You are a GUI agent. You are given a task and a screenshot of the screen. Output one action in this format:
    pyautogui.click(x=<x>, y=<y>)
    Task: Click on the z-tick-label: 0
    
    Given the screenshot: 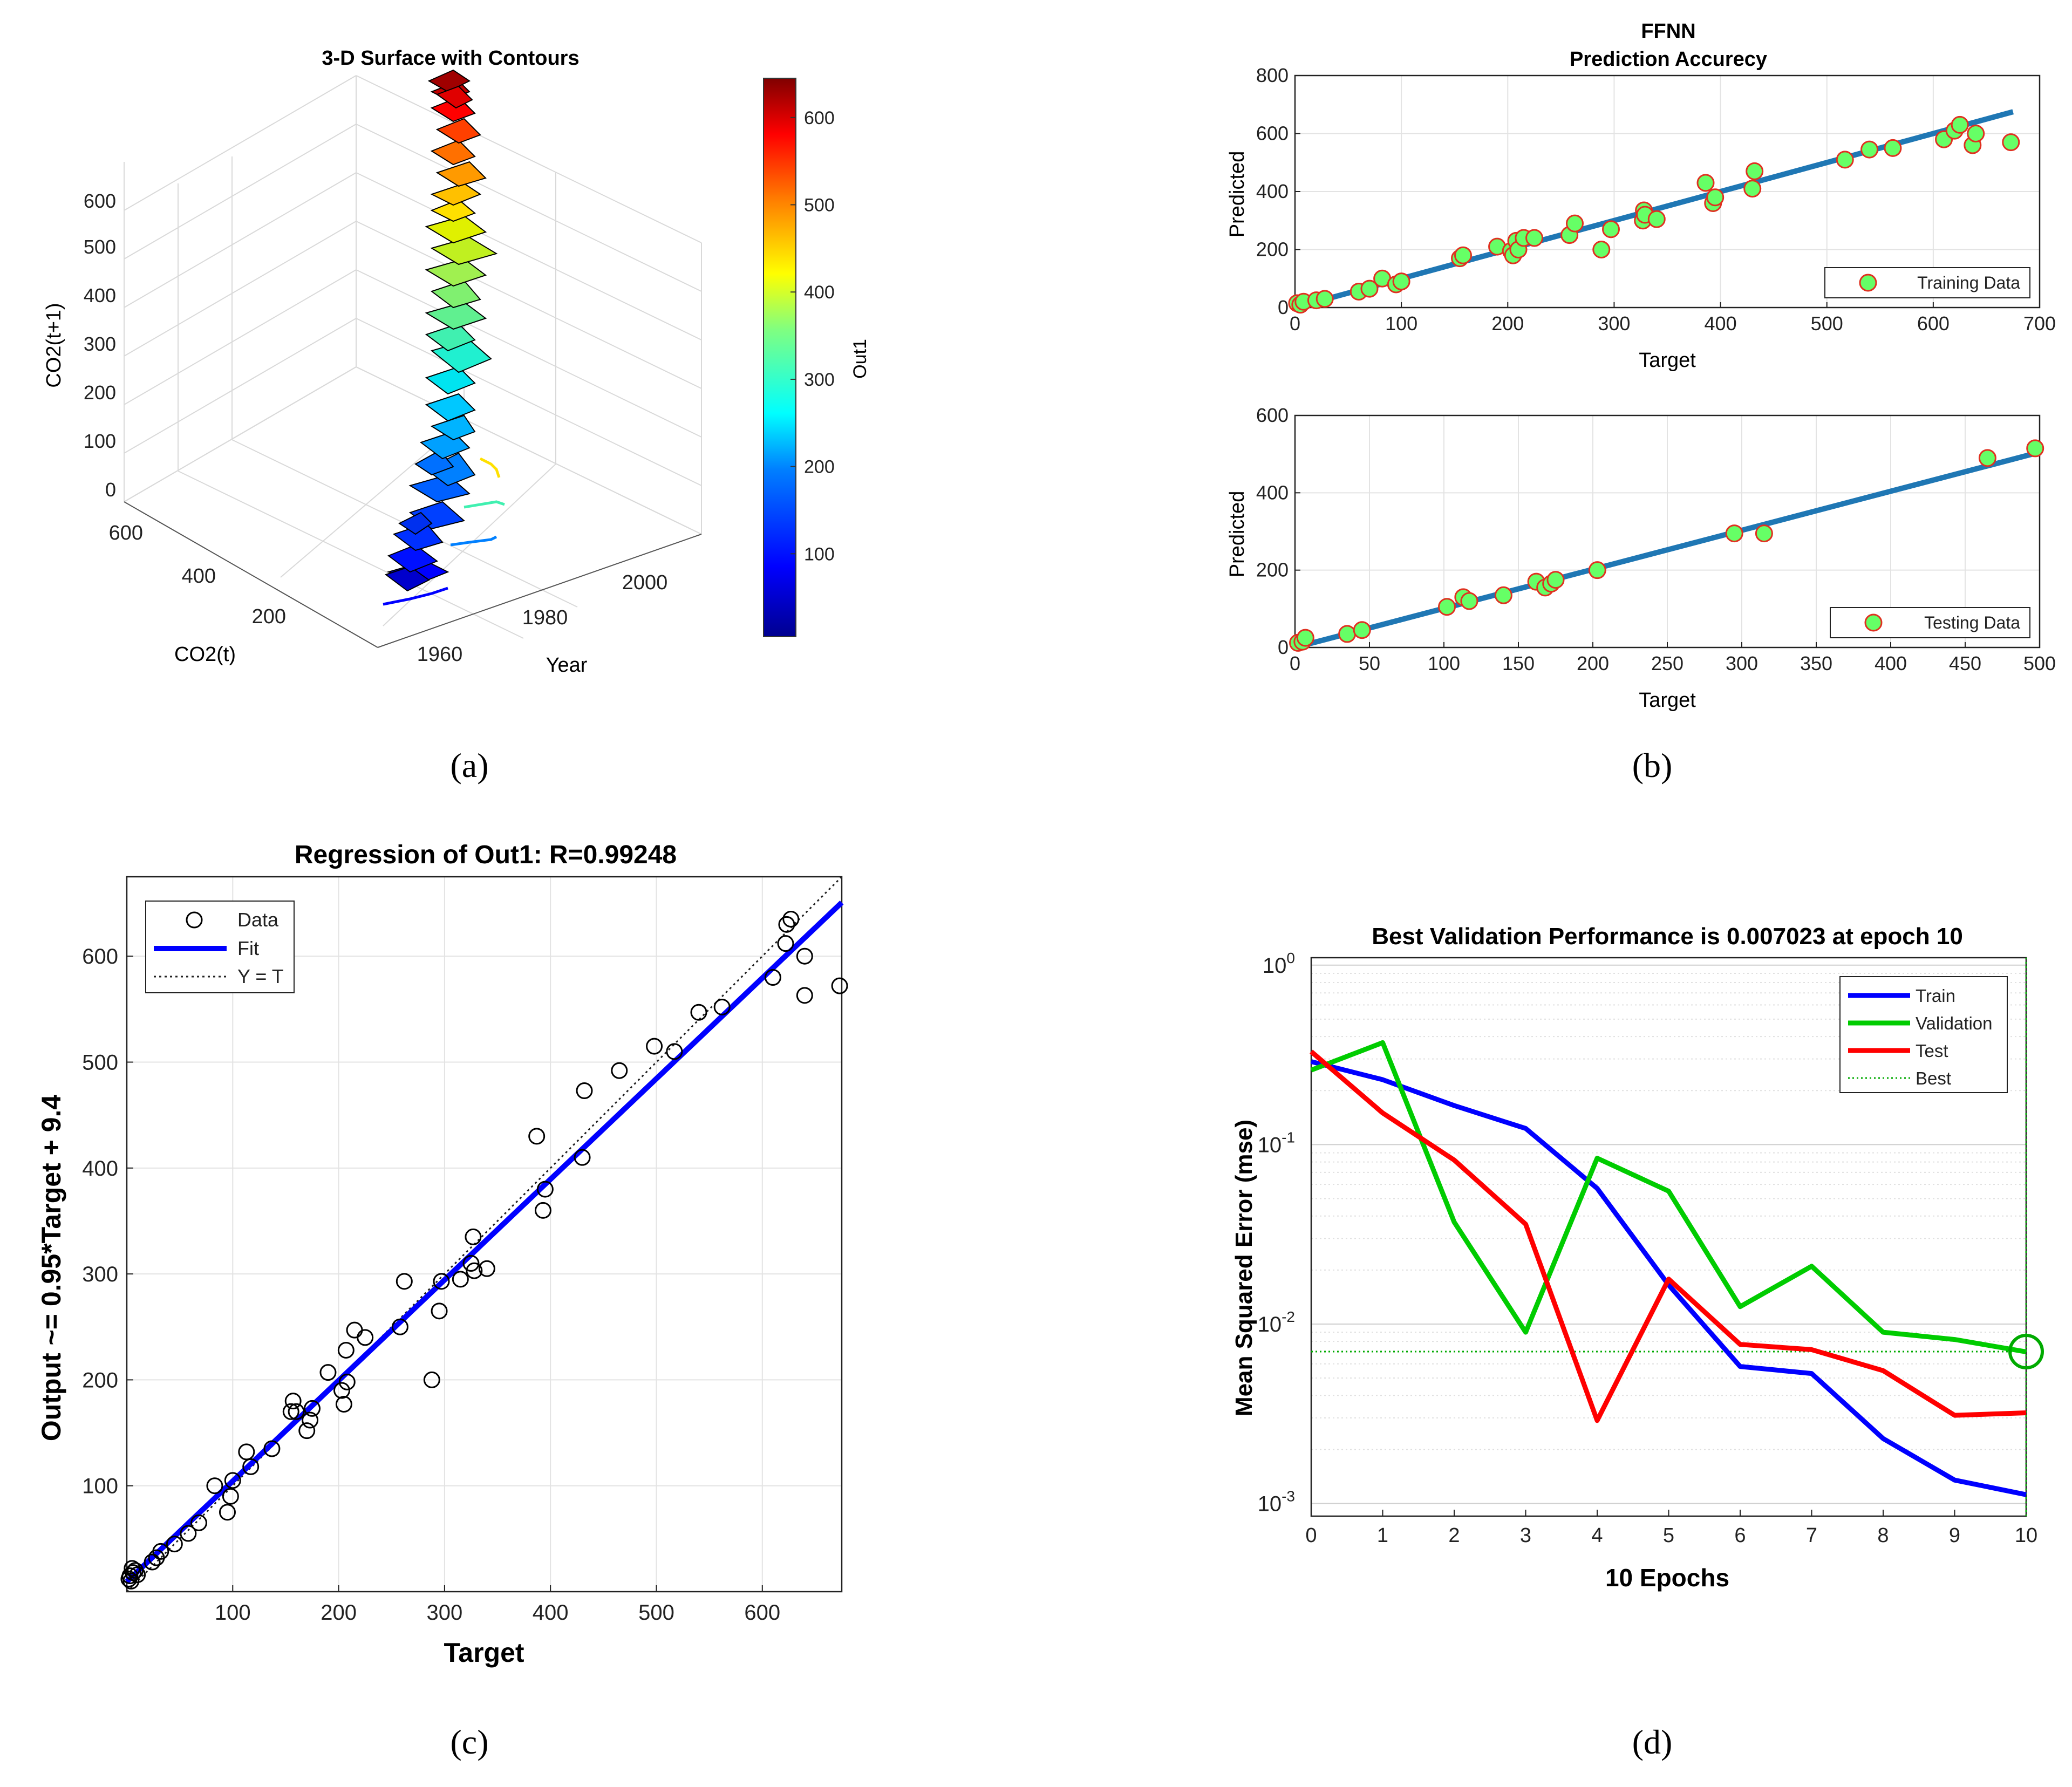 What is the action you would take?
    pyautogui.click(x=110, y=490)
    